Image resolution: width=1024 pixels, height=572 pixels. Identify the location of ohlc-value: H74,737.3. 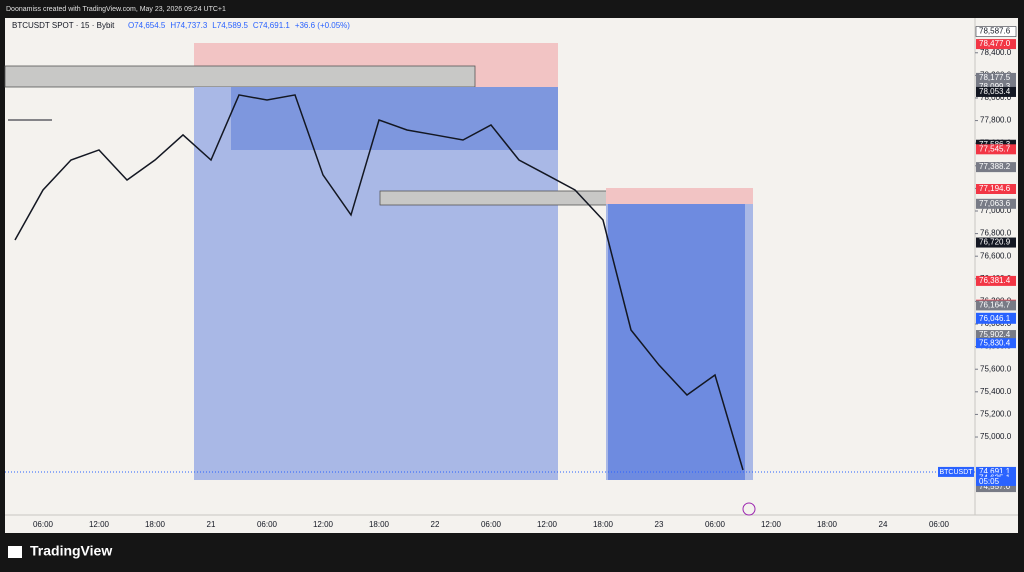
(188, 25).